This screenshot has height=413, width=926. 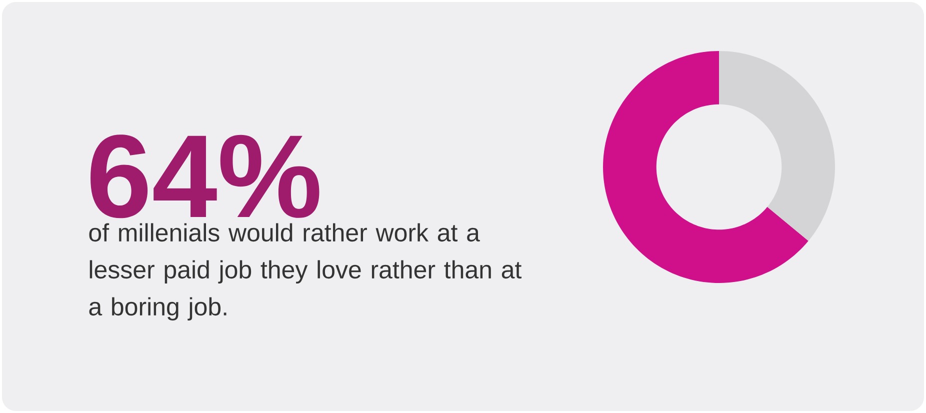 What do you see at coordinates (205, 176) in the screenshot?
I see `text: 64%` at bounding box center [205, 176].